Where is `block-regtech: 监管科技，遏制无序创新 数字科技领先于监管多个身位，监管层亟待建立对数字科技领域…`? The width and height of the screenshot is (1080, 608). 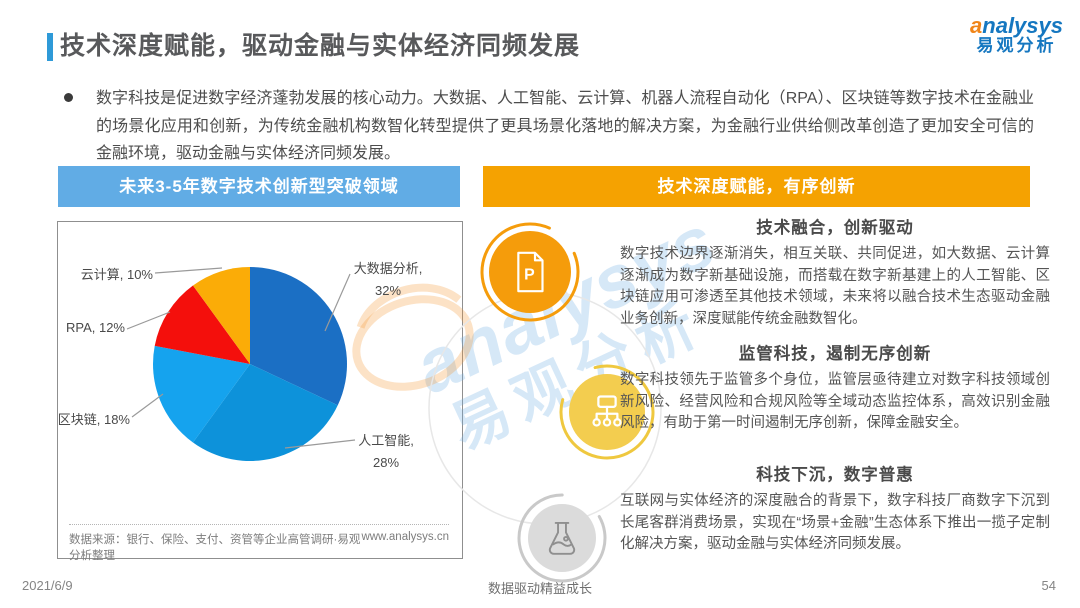
block-regtech: 监管科技，遏制无序创新 数字科技领先于监管多个身位，监管层亟待建立对数字科技领域… is located at coordinates (835, 387).